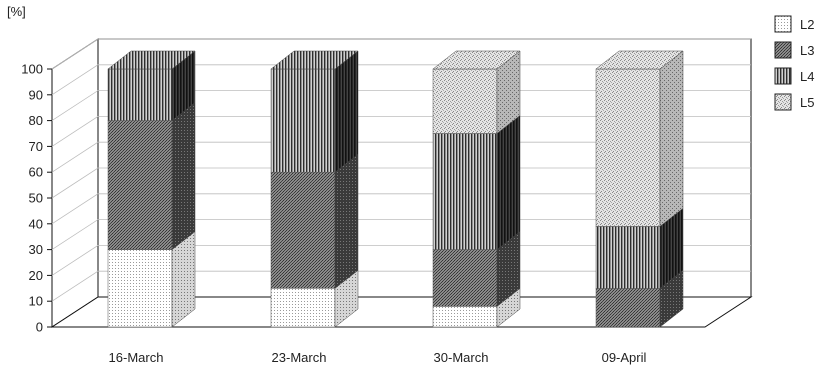  What do you see at coordinates (36, 198) in the screenshot?
I see `y-tick-label: 50` at bounding box center [36, 198].